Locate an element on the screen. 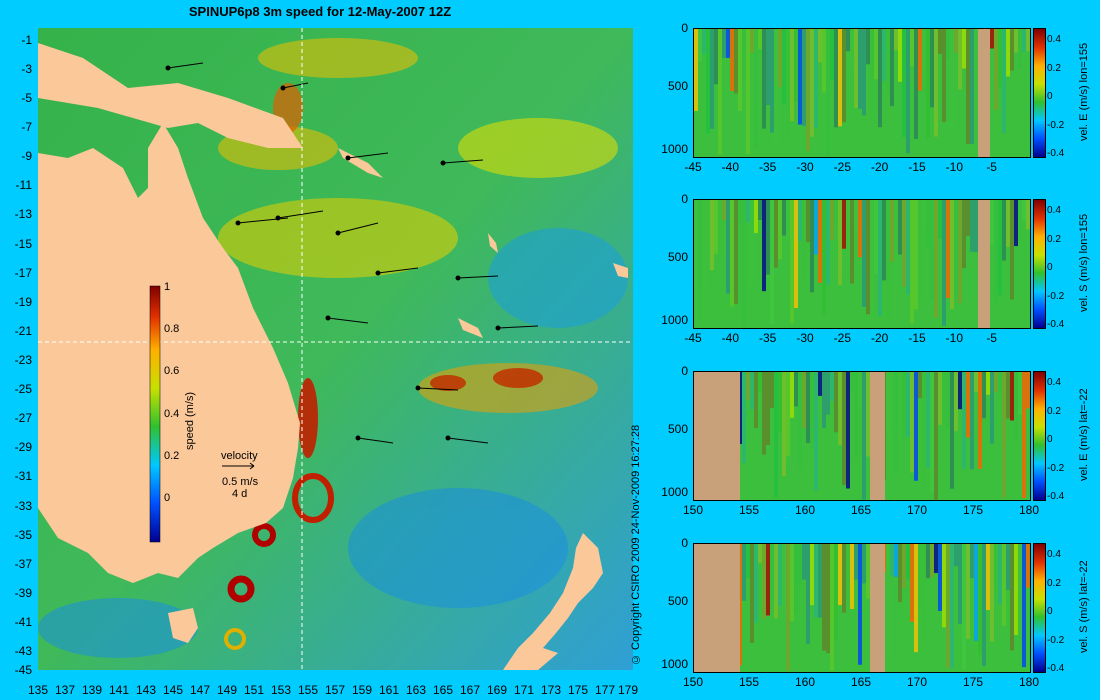 Image resolution: width=1100 pixels, height=700 pixels. lon-label: 141 is located at coordinates (119, 690).